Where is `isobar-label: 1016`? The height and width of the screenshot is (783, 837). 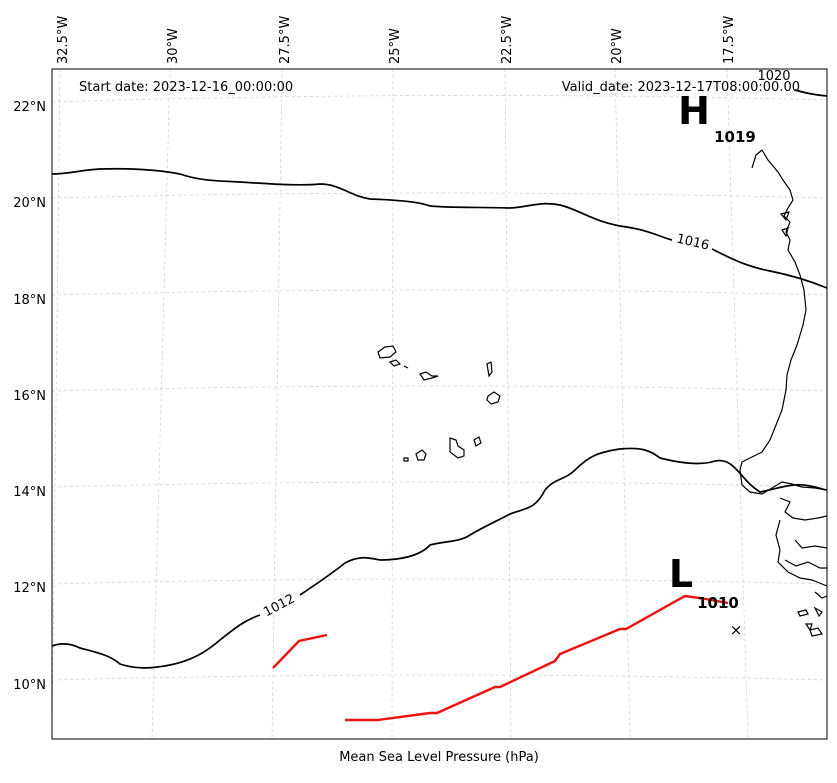 isobar-label: 1016 is located at coordinates (693, 243).